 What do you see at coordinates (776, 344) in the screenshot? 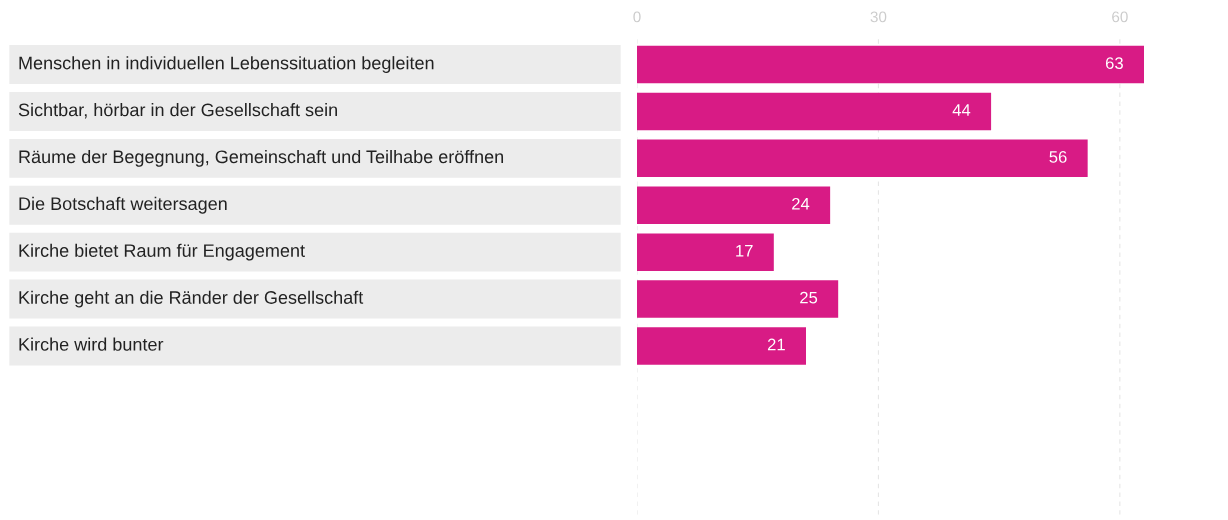
I see `data-label: 21` at bounding box center [776, 344].